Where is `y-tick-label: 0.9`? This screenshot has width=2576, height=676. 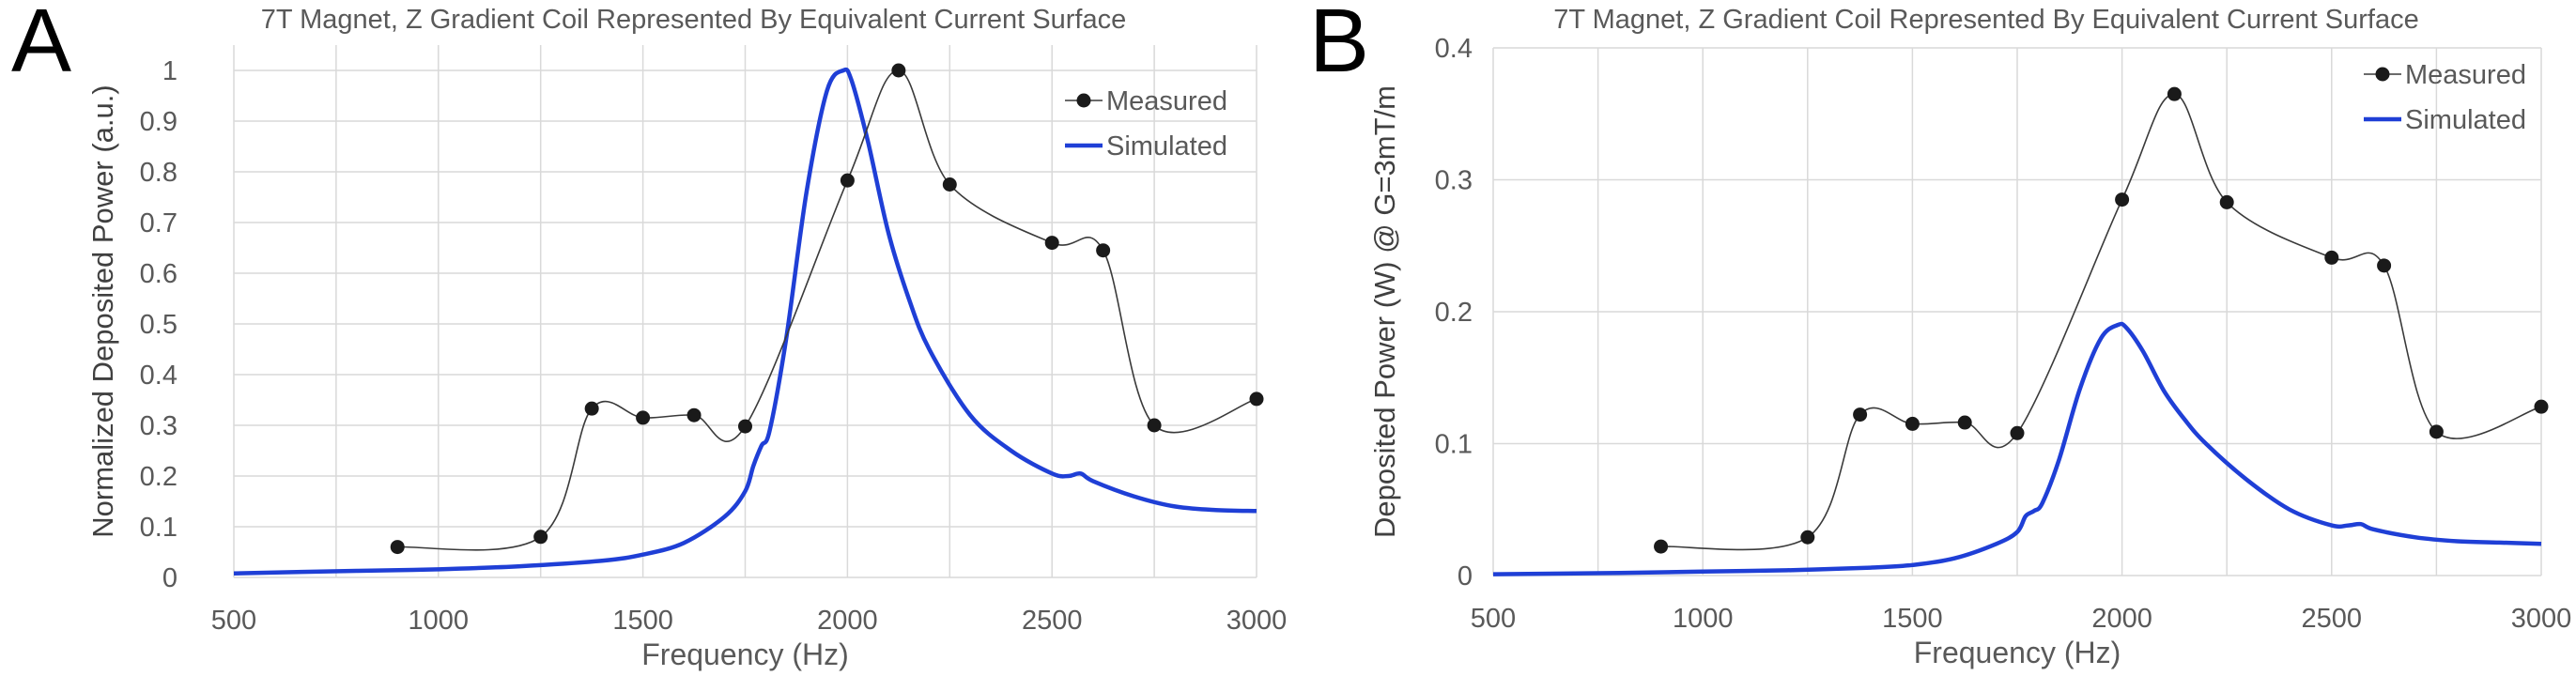 y-tick-label: 0.9 is located at coordinates (158, 122).